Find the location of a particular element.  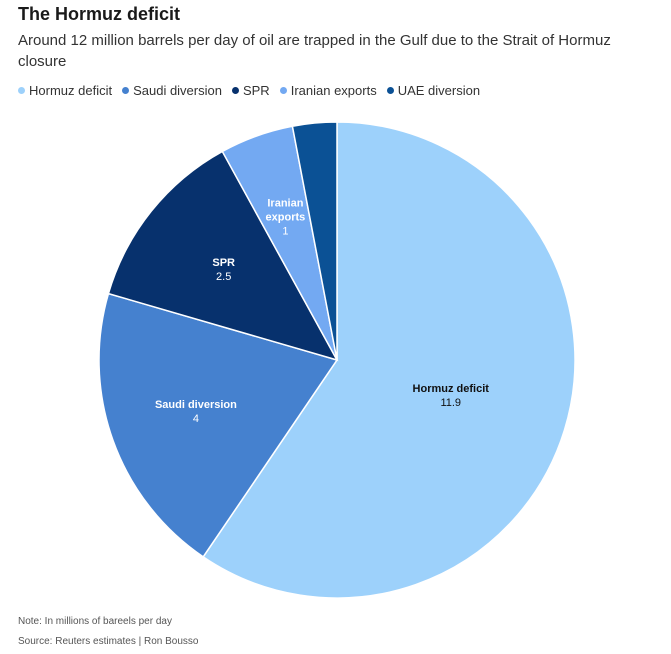

footnote: Note: In millions of bareels per day is located at coordinates (95, 621).